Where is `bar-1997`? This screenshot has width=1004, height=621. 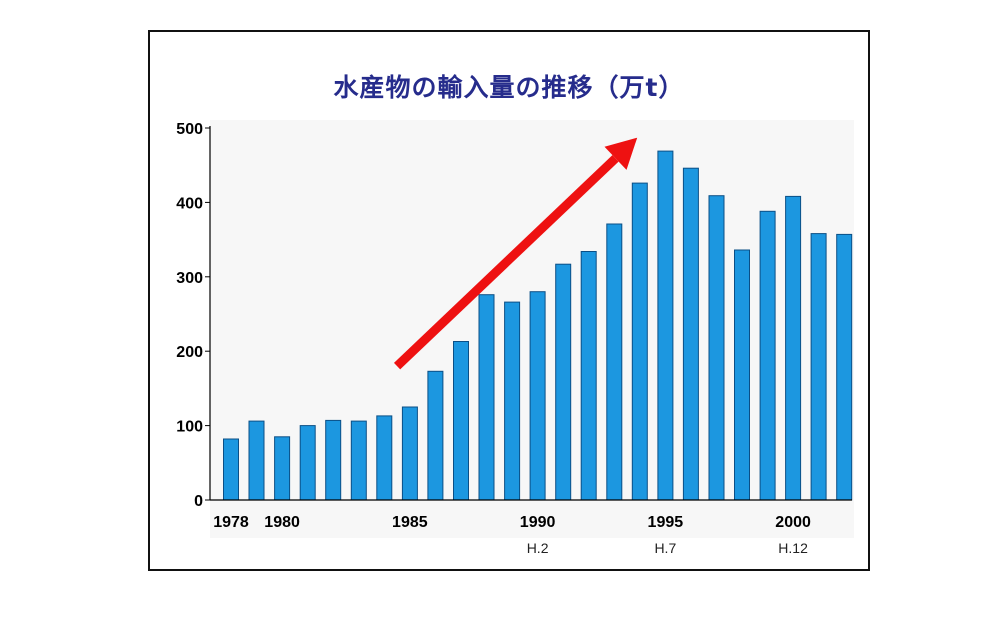
bar-1997 is located at coordinates (716, 348).